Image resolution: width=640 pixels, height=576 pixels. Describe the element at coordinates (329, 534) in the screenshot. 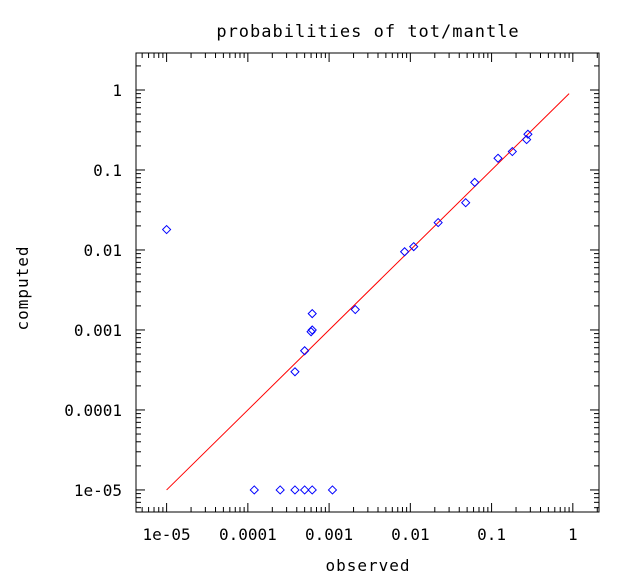

I see `x-tick-label: 0.001` at that location.